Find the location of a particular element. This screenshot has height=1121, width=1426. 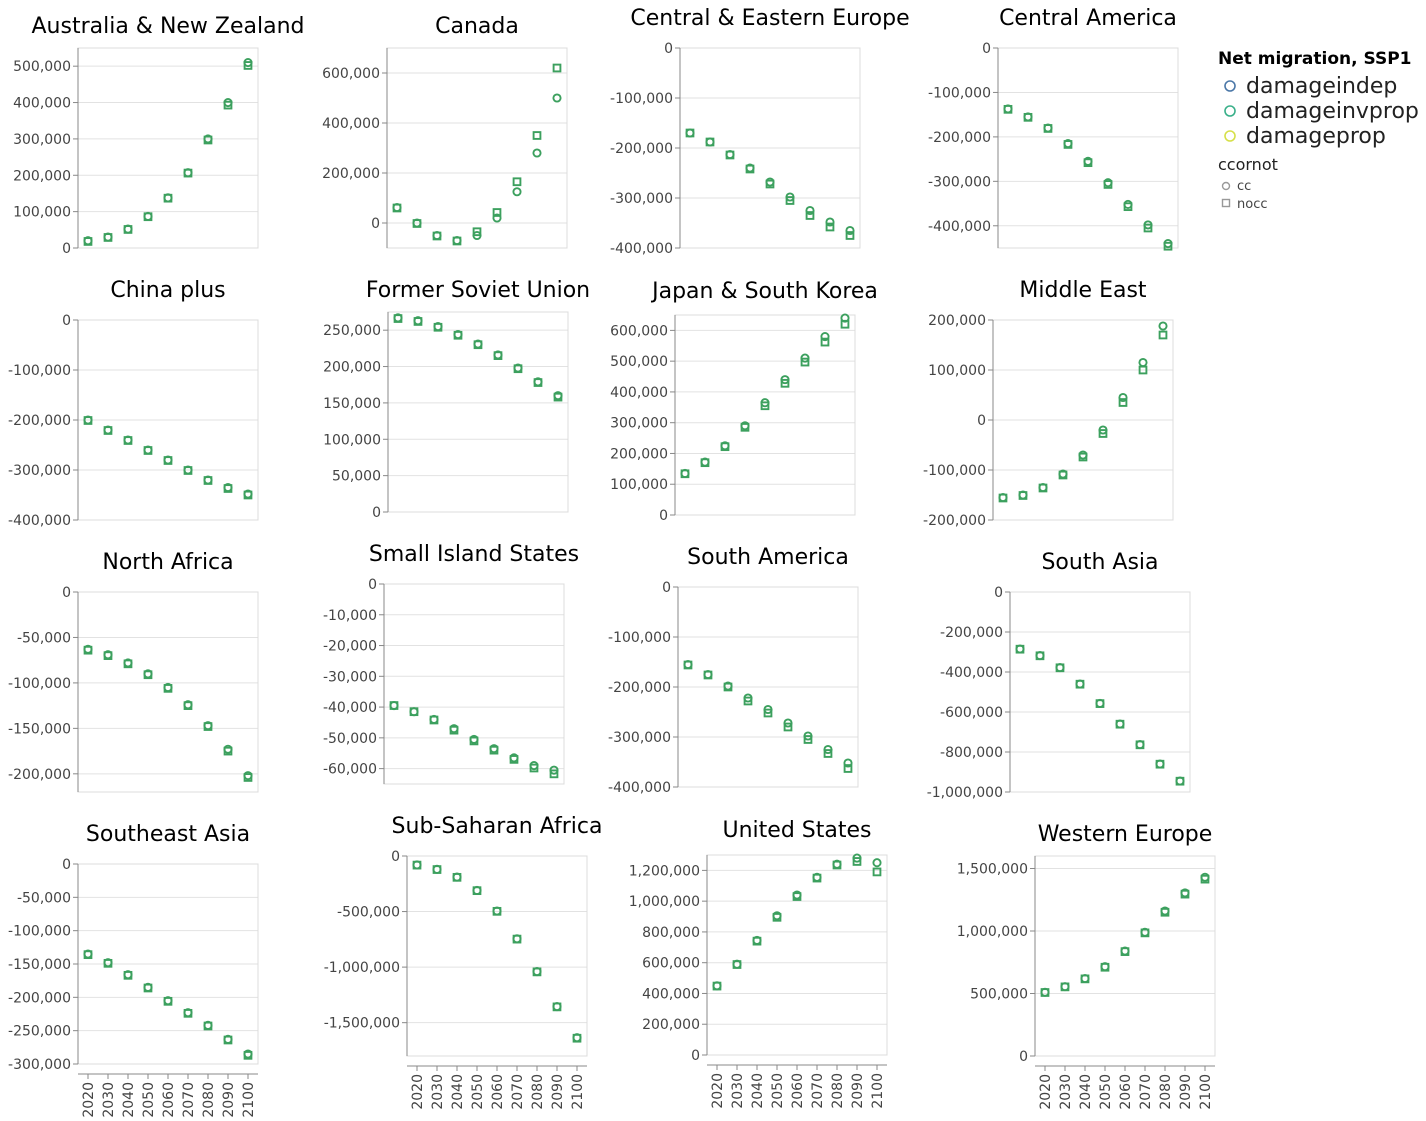

y-tick-label: -150,000 is located at coordinates (39, 965).